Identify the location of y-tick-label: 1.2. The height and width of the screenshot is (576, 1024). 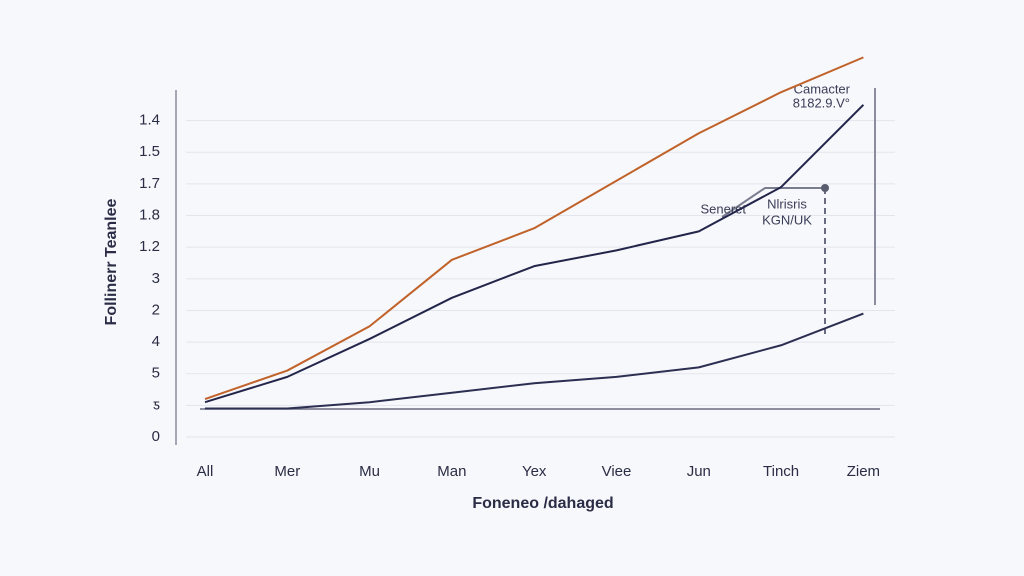
(149, 246).